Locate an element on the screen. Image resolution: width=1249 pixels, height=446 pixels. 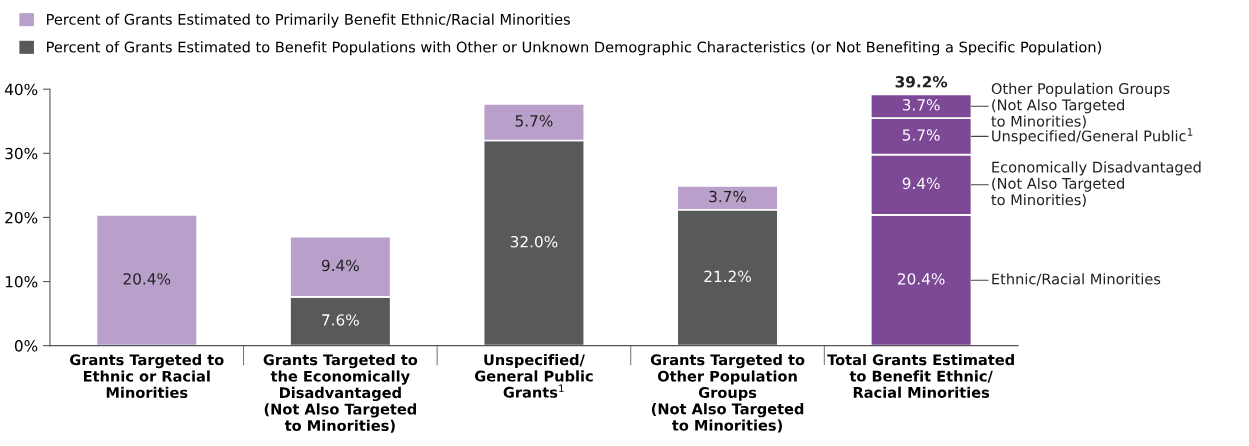
x-tick-label: Total Grants Estimated to Benefit Ethnic/ Racial Minorities is located at coordinates (920, 375).